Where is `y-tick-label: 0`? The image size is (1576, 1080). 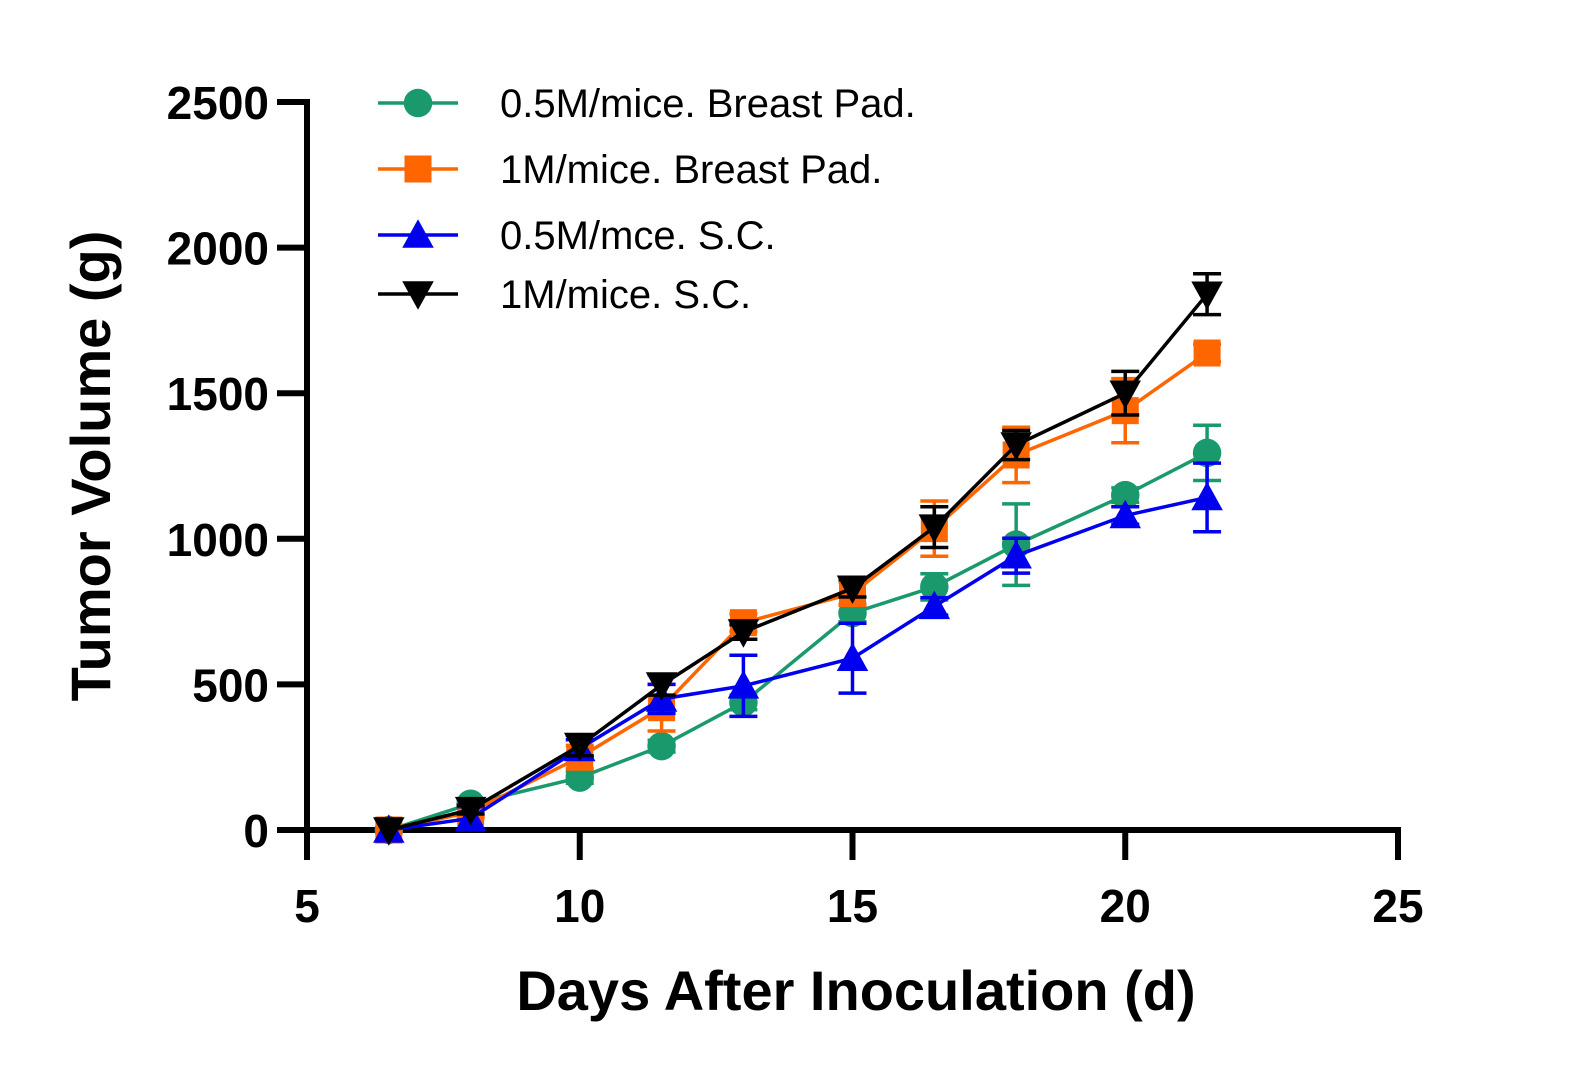 y-tick-label: 0 is located at coordinates (256, 831).